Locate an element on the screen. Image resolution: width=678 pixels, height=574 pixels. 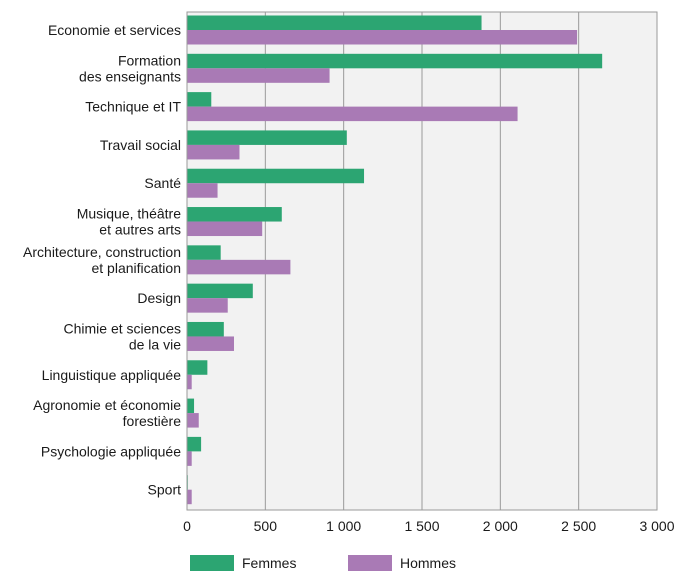
x-tick-label-3000: 3 000 is located at coordinates (656, 526).